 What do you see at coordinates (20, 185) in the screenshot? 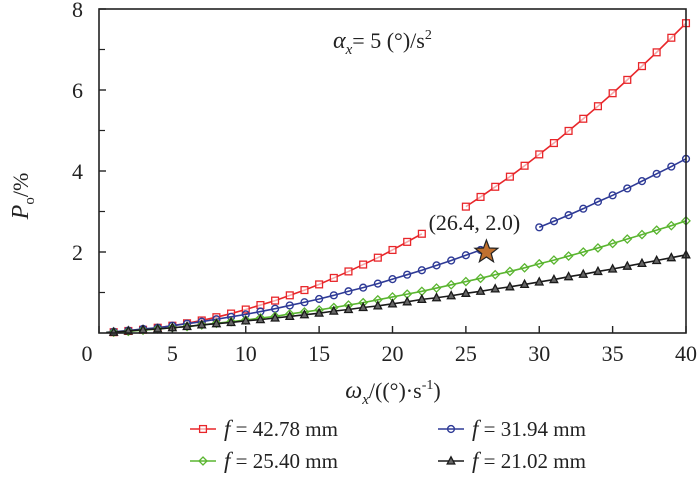
I see `y-axis-rest: /%` at bounding box center [20, 185].